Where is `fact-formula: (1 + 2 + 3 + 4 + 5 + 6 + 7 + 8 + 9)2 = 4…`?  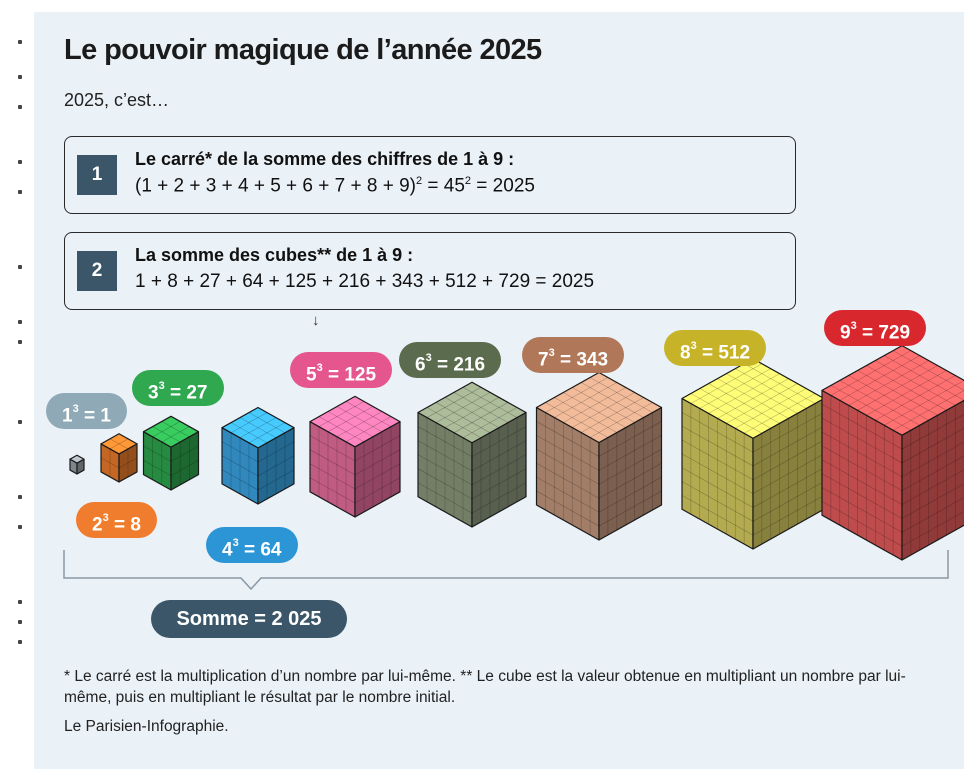 fact-formula: (1 + 2 + 3 + 4 + 5 + 6 + 7 + 8 + 9)2 = 4… is located at coordinates (335, 186).